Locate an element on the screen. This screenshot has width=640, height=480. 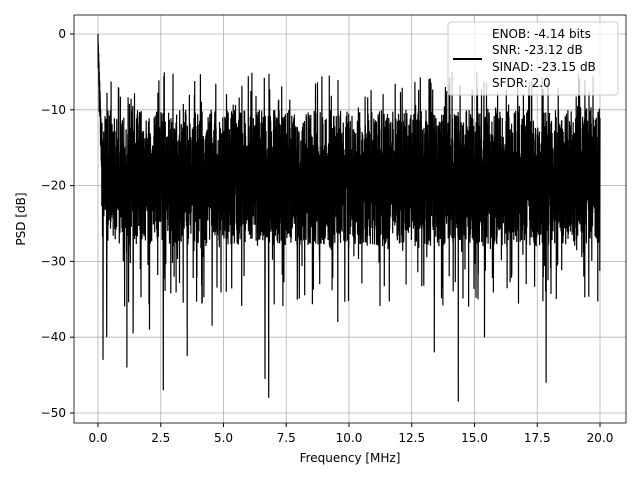
x-tick-label: 10.0 is located at coordinates (349, 438).